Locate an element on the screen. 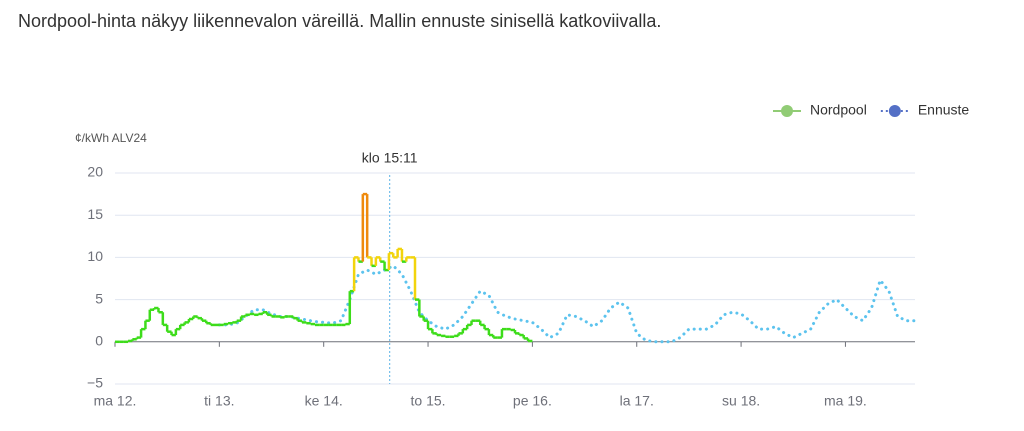 Image resolution: width=1024 pixels, height=431 pixels. x-tick-label: la 17. is located at coordinates (637, 401).